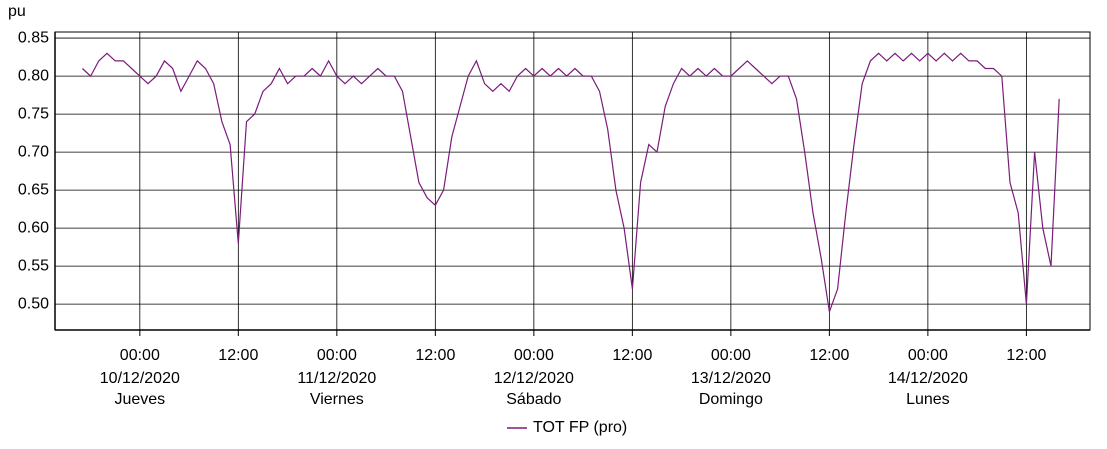 This screenshot has width=1107, height=449. Describe the element at coordinates (534, 378) in the screenshot. I see `x-date-label: 12/12/2020` at that location.